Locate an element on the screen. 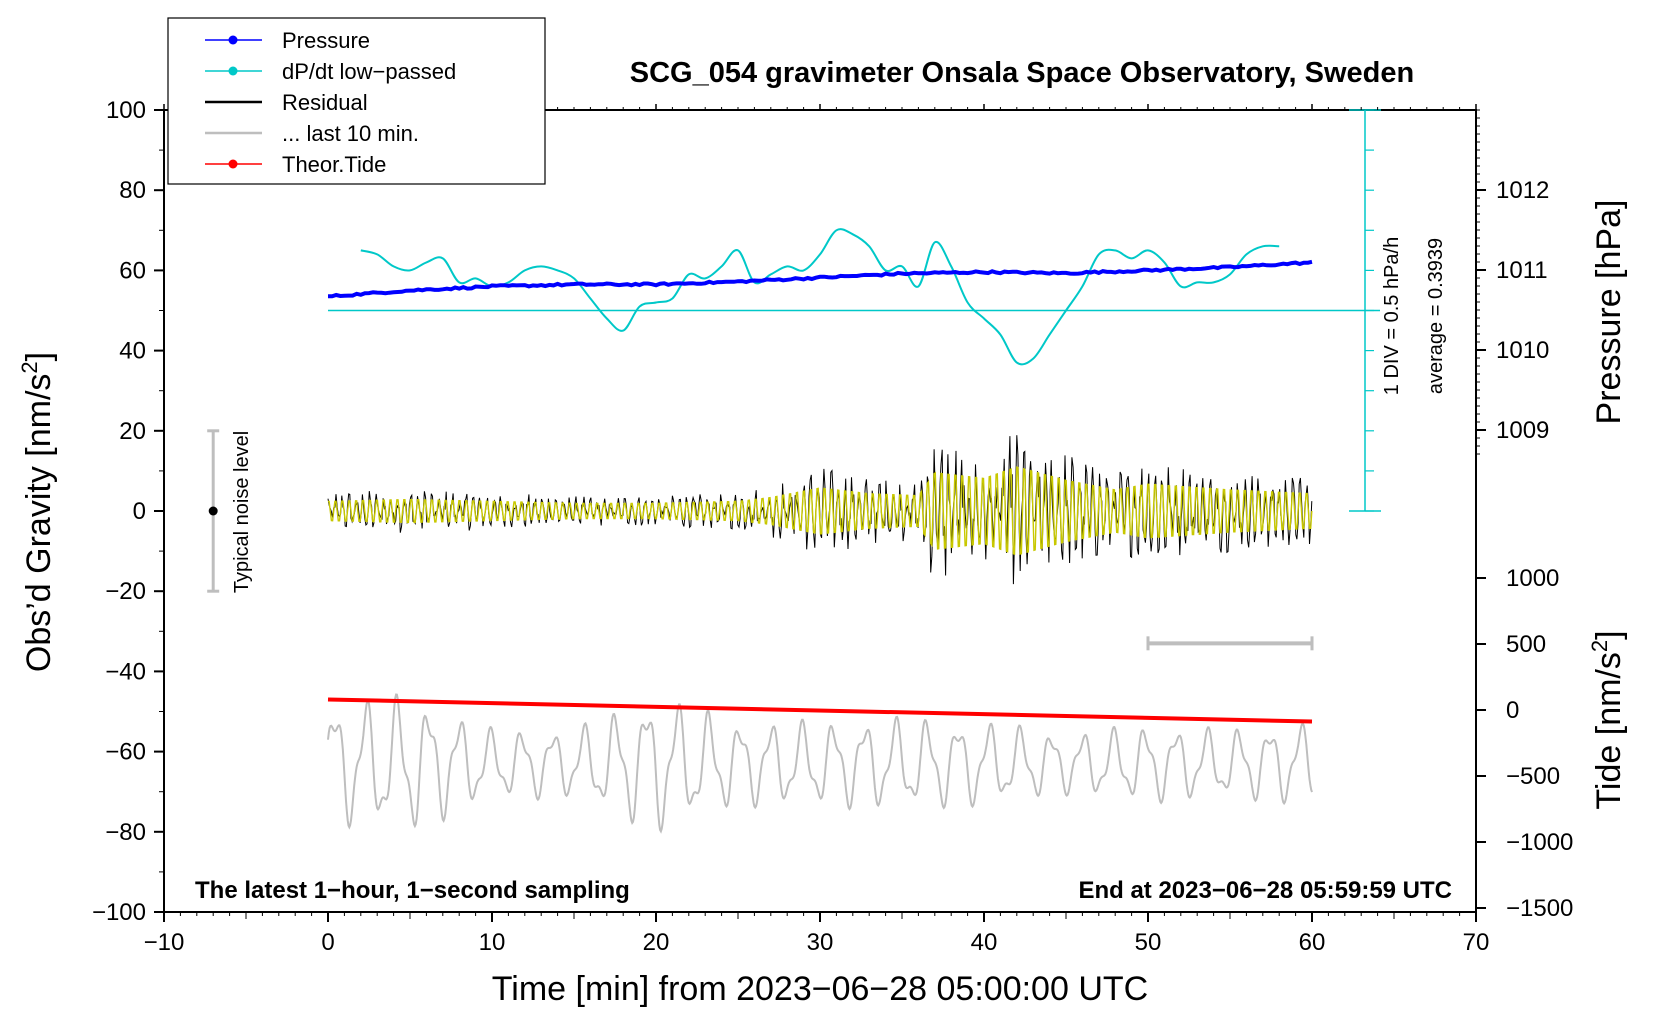  noise-label: Typical noise level is located at coordinates (242, 512).